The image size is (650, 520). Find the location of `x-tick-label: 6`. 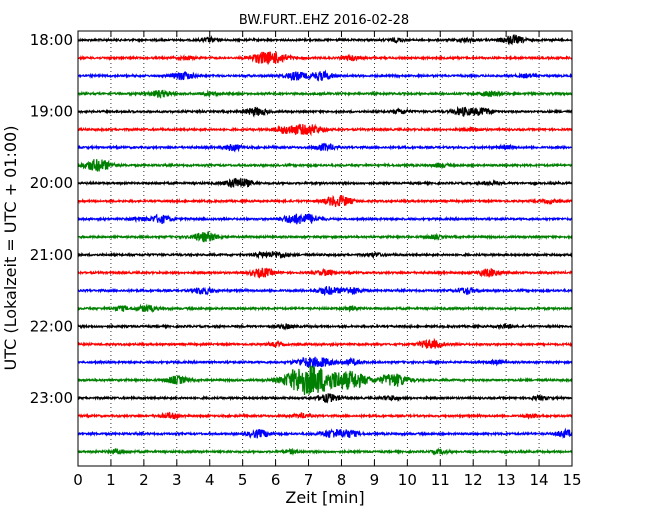

x-tick-label: 6 is located at coordinates (276, 480).